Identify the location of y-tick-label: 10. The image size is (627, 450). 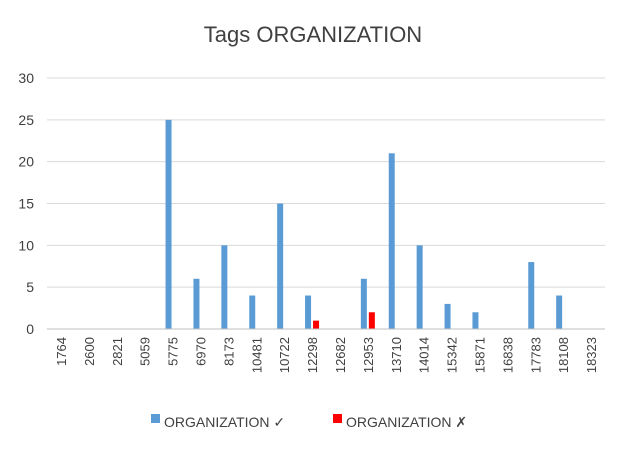
(26, 245).